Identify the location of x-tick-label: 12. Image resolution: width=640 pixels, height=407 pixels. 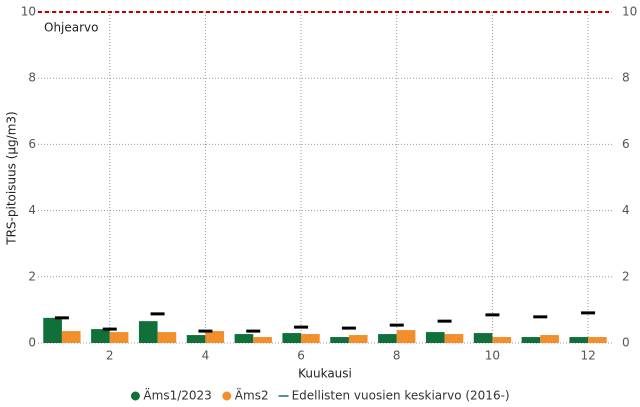
(587, 356).